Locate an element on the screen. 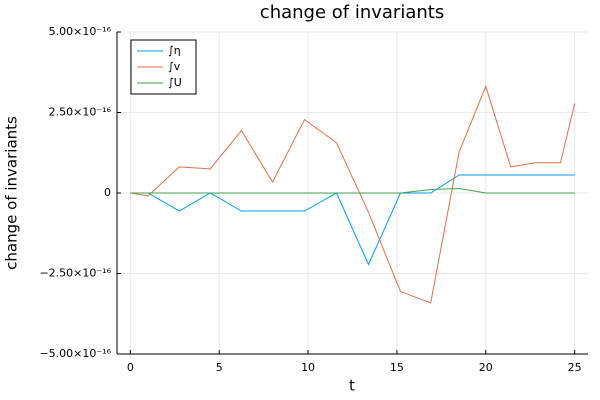 This screenshot has width=600, height=400. y-tick-label: 2.50×10⁻¹⁶ is located at coordinates (80, 112).